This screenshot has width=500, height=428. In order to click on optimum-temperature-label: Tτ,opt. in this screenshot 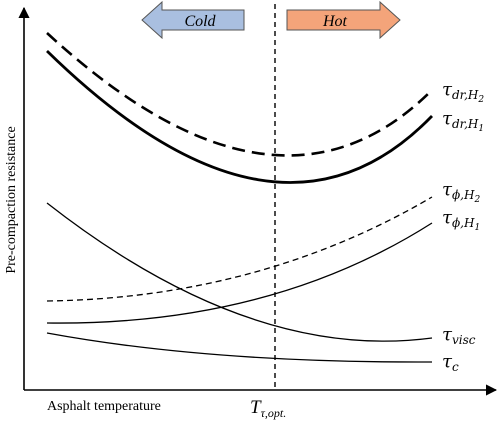, I will do `click(268, 408)`.